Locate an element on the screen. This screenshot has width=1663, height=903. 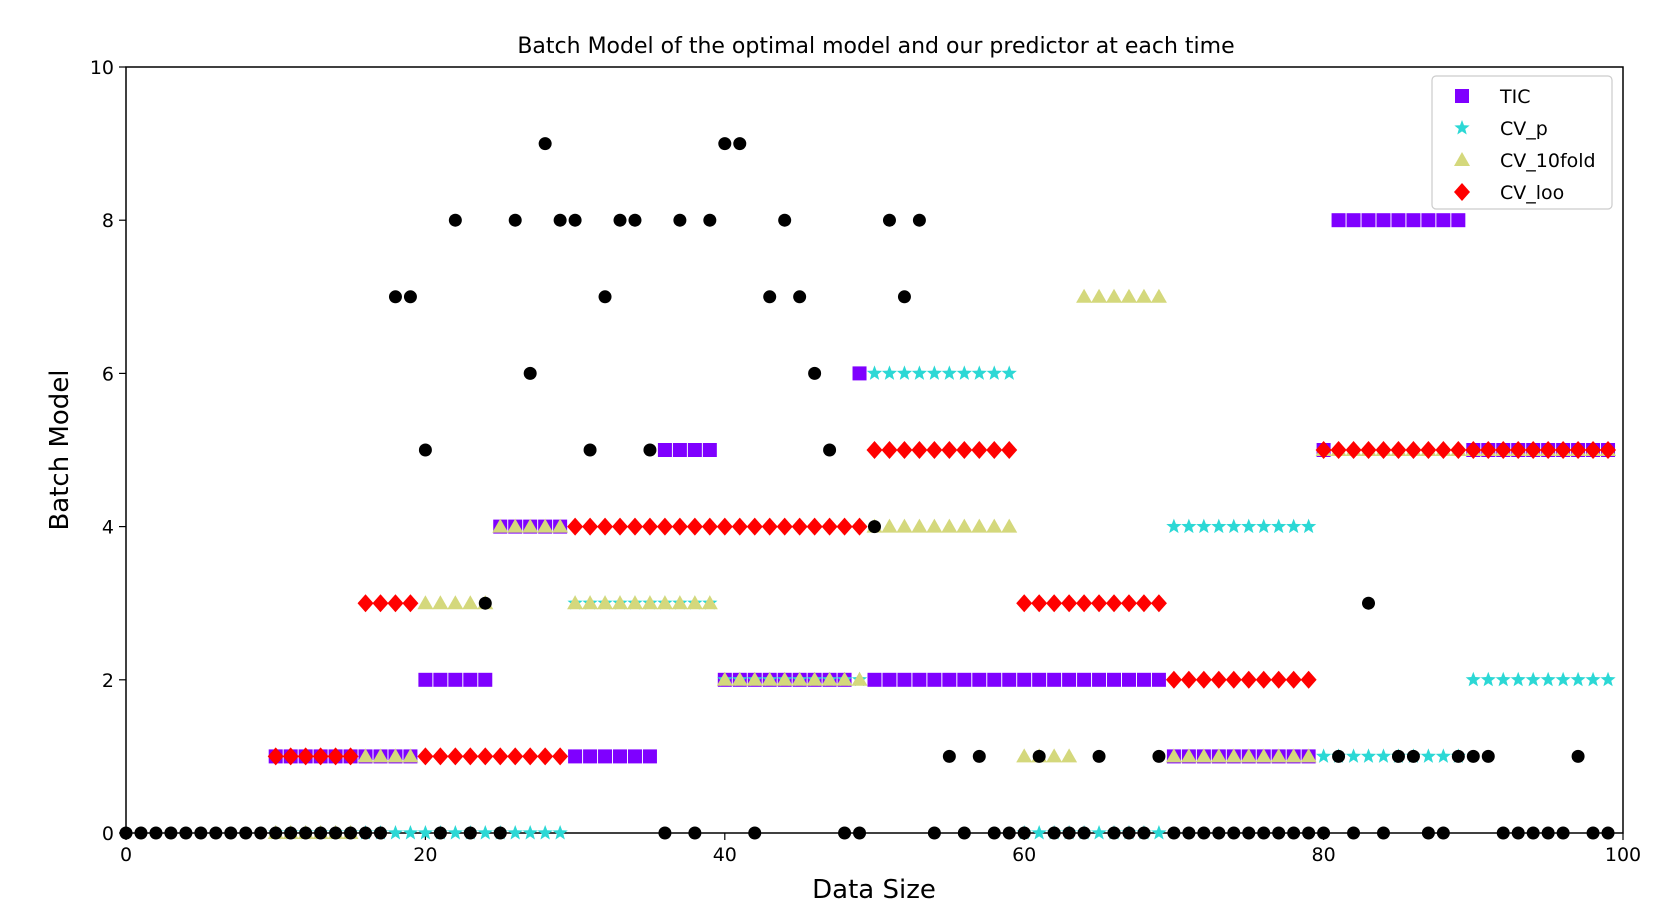
y-axis-label: Batch Model is located at coordinates (60, 449).